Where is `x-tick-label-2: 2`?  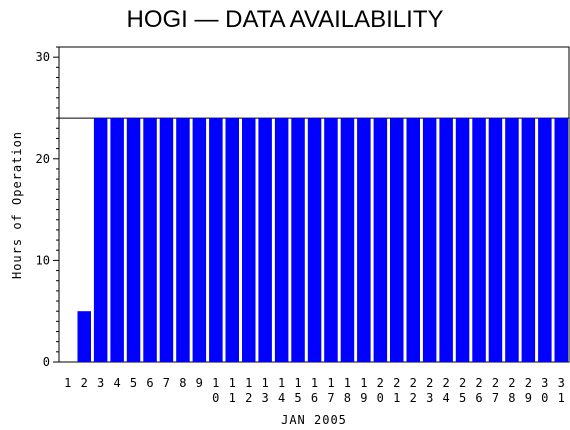
x-tick-label-2: 2 is located at coordinates (84, 383).